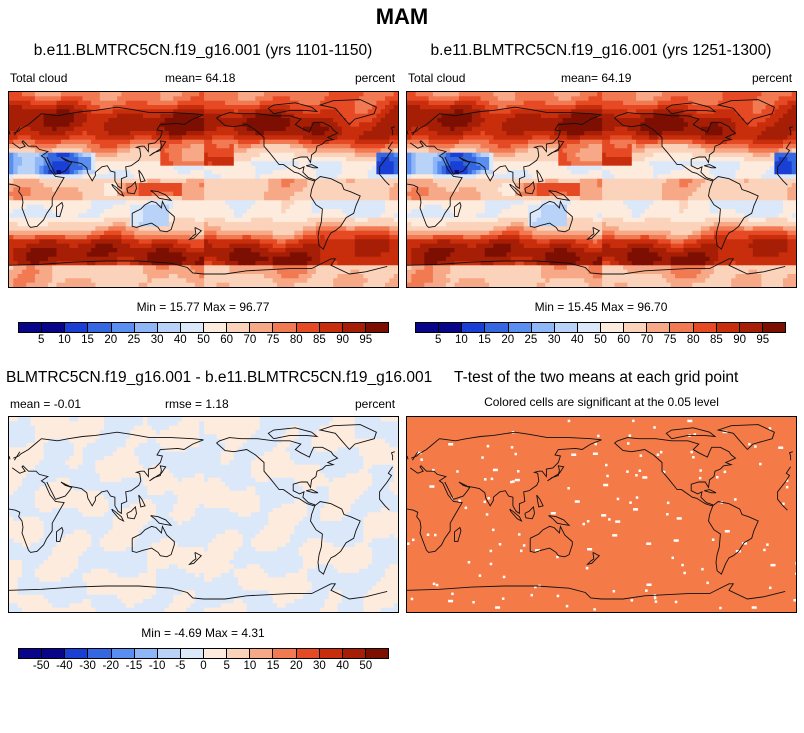  I want to click on colorbar-tick-label: 80, so click(693, 340).